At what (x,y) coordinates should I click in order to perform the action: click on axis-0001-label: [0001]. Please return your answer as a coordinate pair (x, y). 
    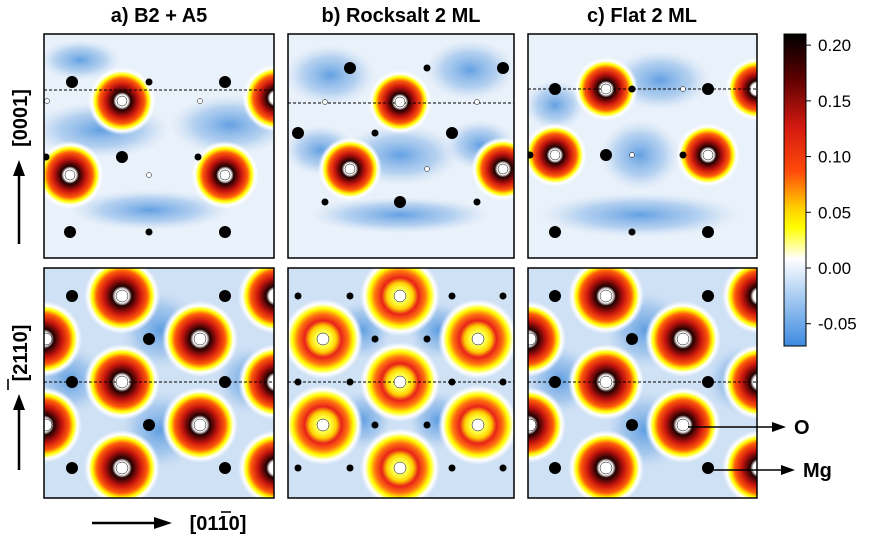
    Looking at the image, I should click on (21, 118).